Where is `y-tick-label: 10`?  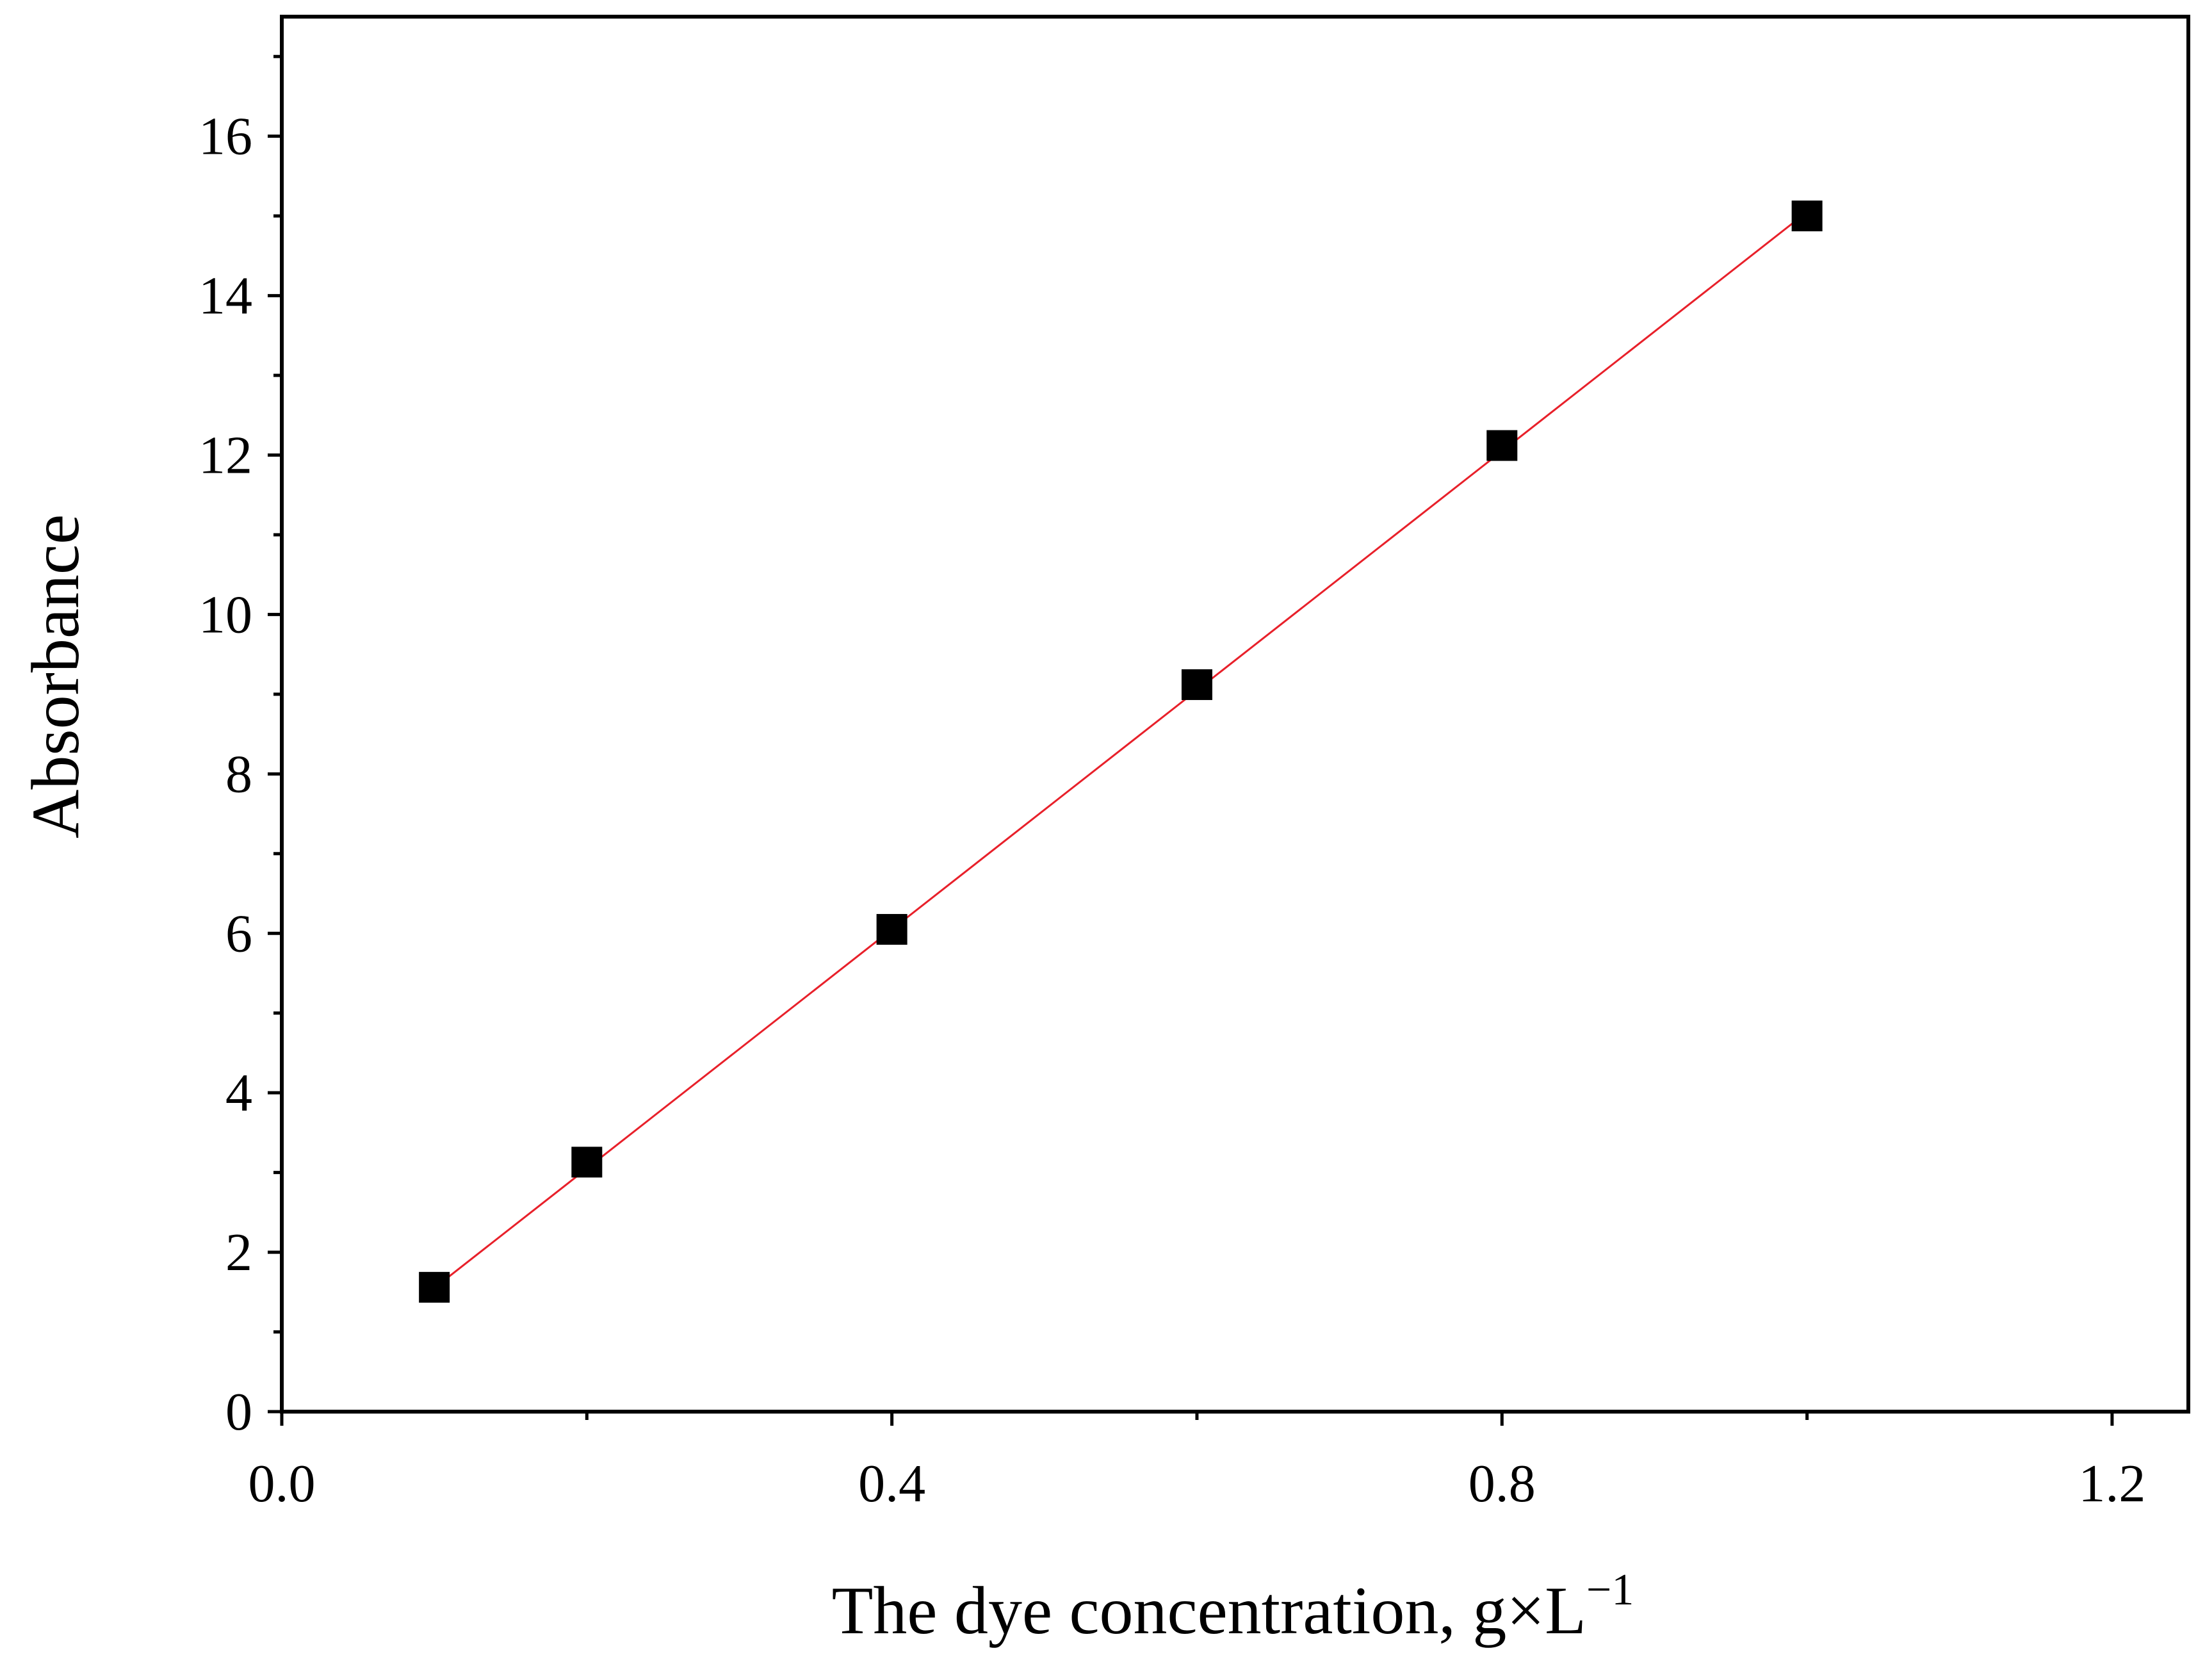 y-tick-label: 10 is located at coordinates (225, 614).